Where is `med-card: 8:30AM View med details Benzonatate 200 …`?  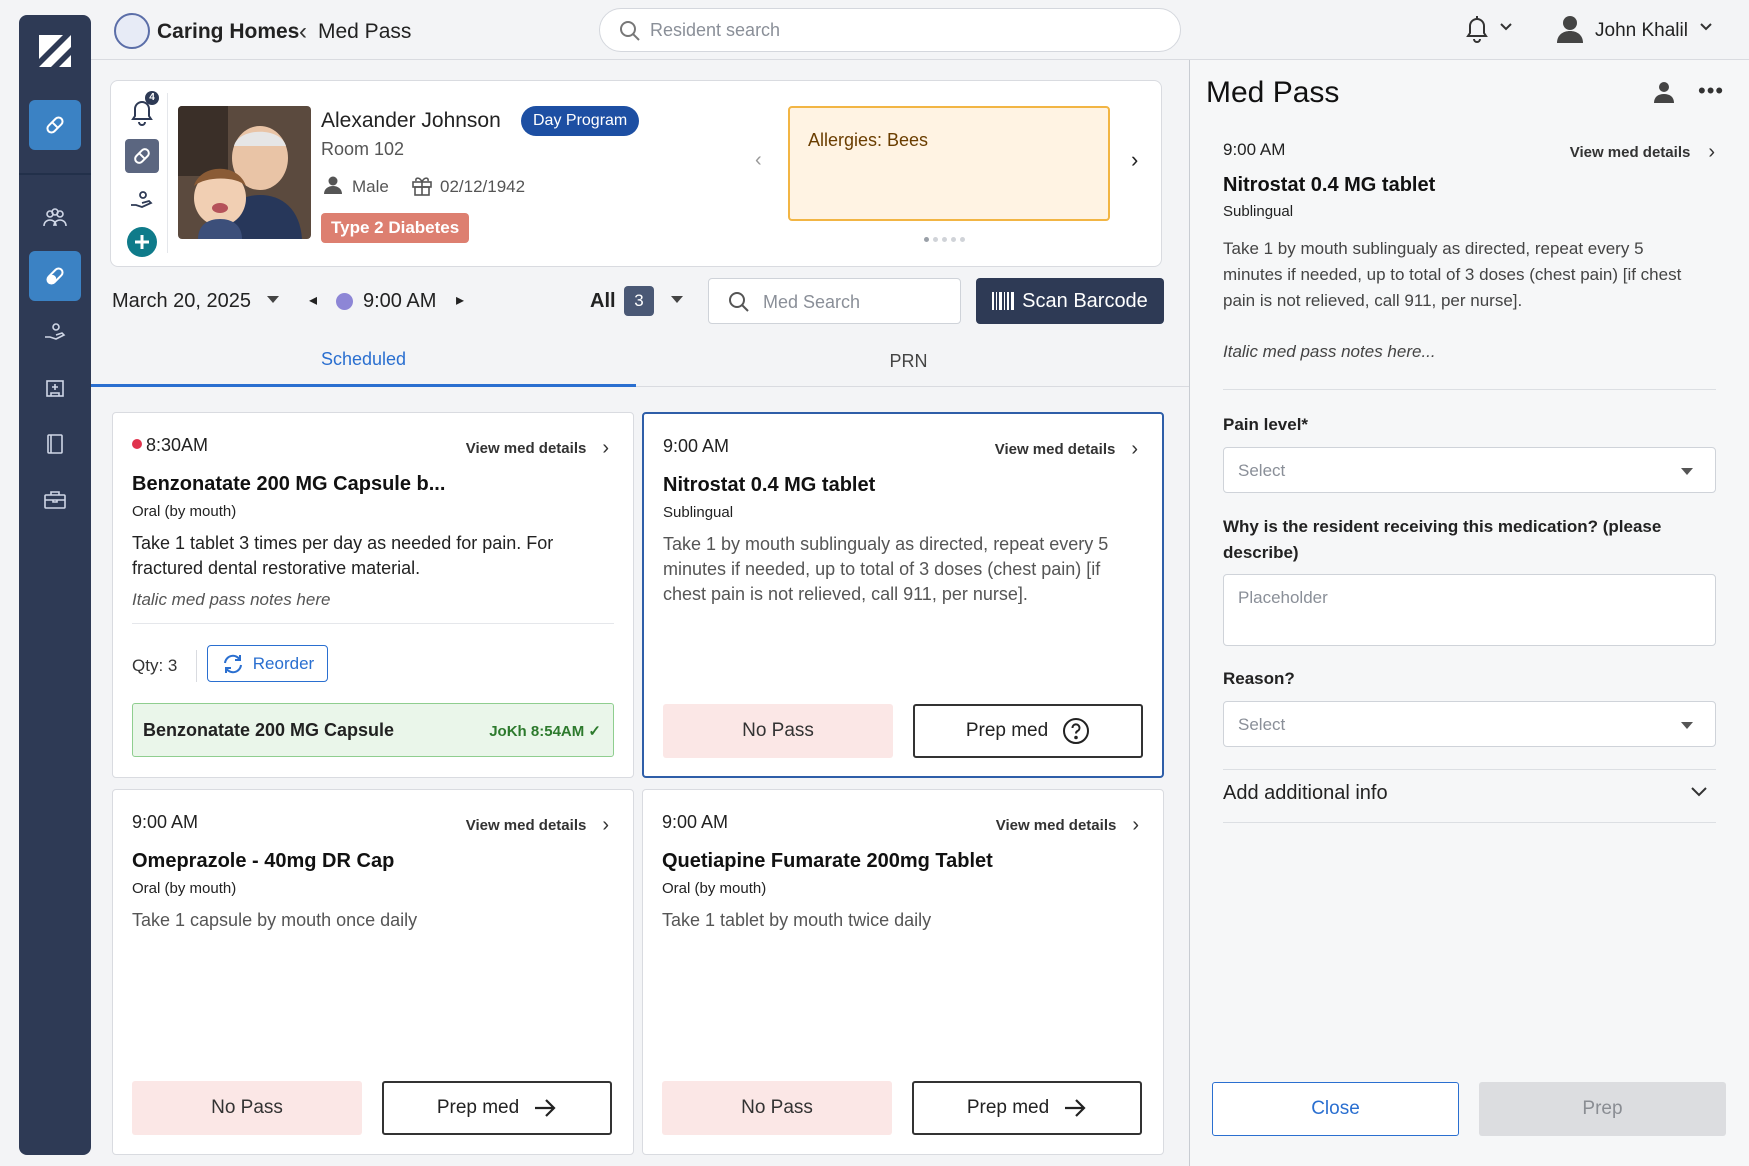
med-card: 8:30AM View med details Benzonatate 200 … is located at coordinates (373, 595).